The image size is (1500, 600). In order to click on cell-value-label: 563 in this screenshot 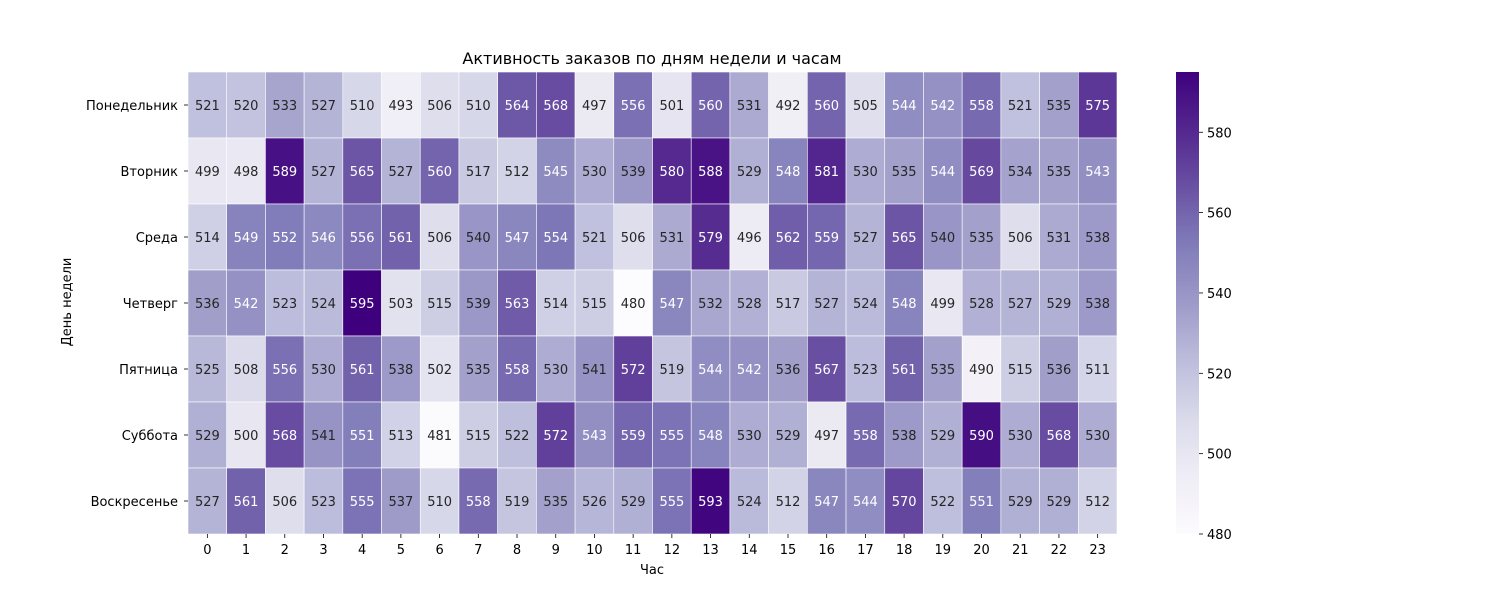, I will do `click(517, 304)`.